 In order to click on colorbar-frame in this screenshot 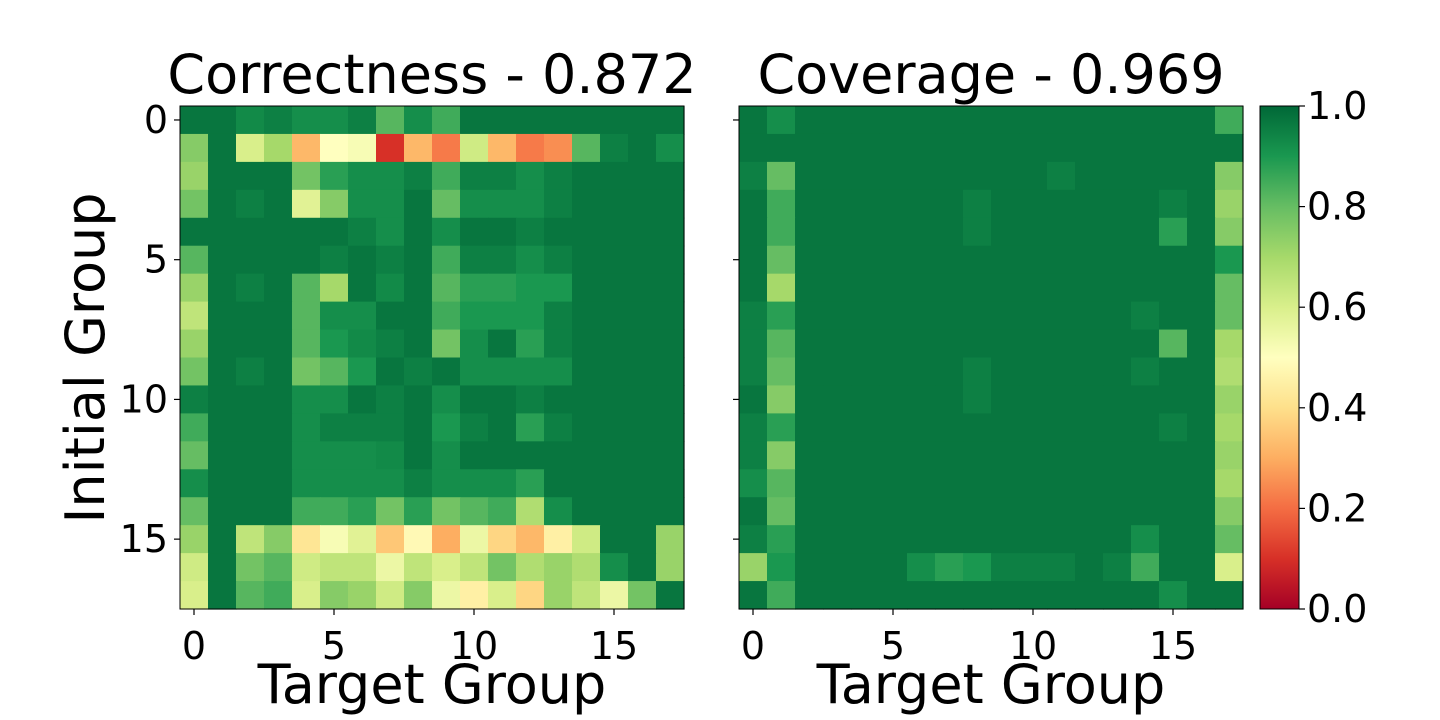, I will do `click(1279, 357)`.